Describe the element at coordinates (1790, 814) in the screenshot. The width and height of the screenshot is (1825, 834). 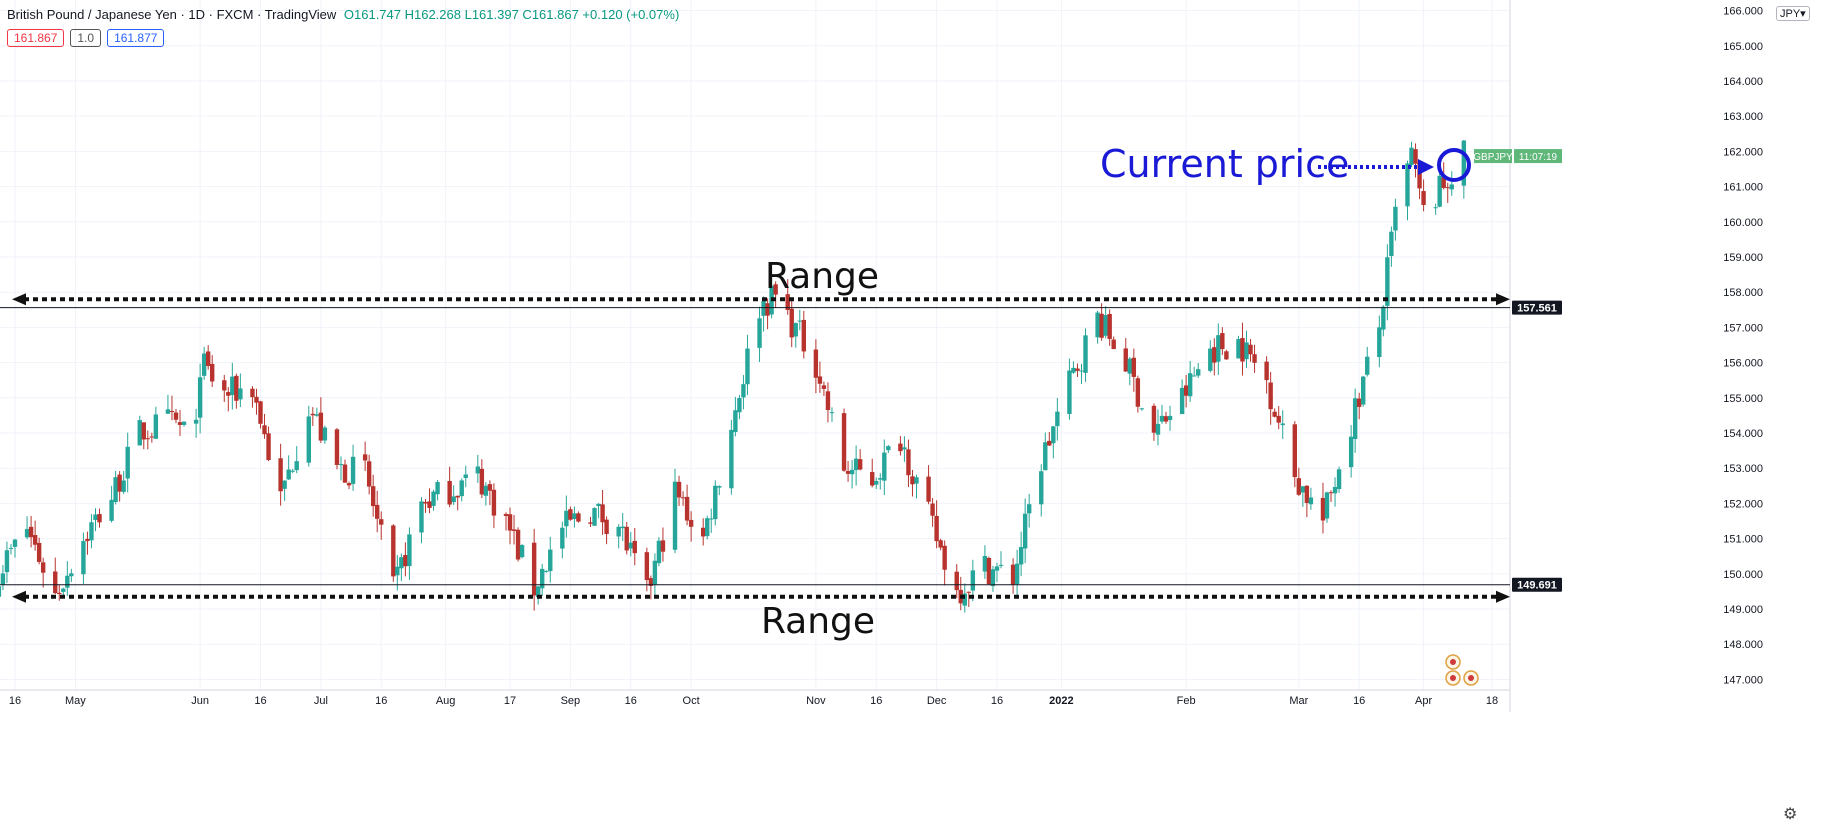
I see `gear-icon: ⚙` at that location.